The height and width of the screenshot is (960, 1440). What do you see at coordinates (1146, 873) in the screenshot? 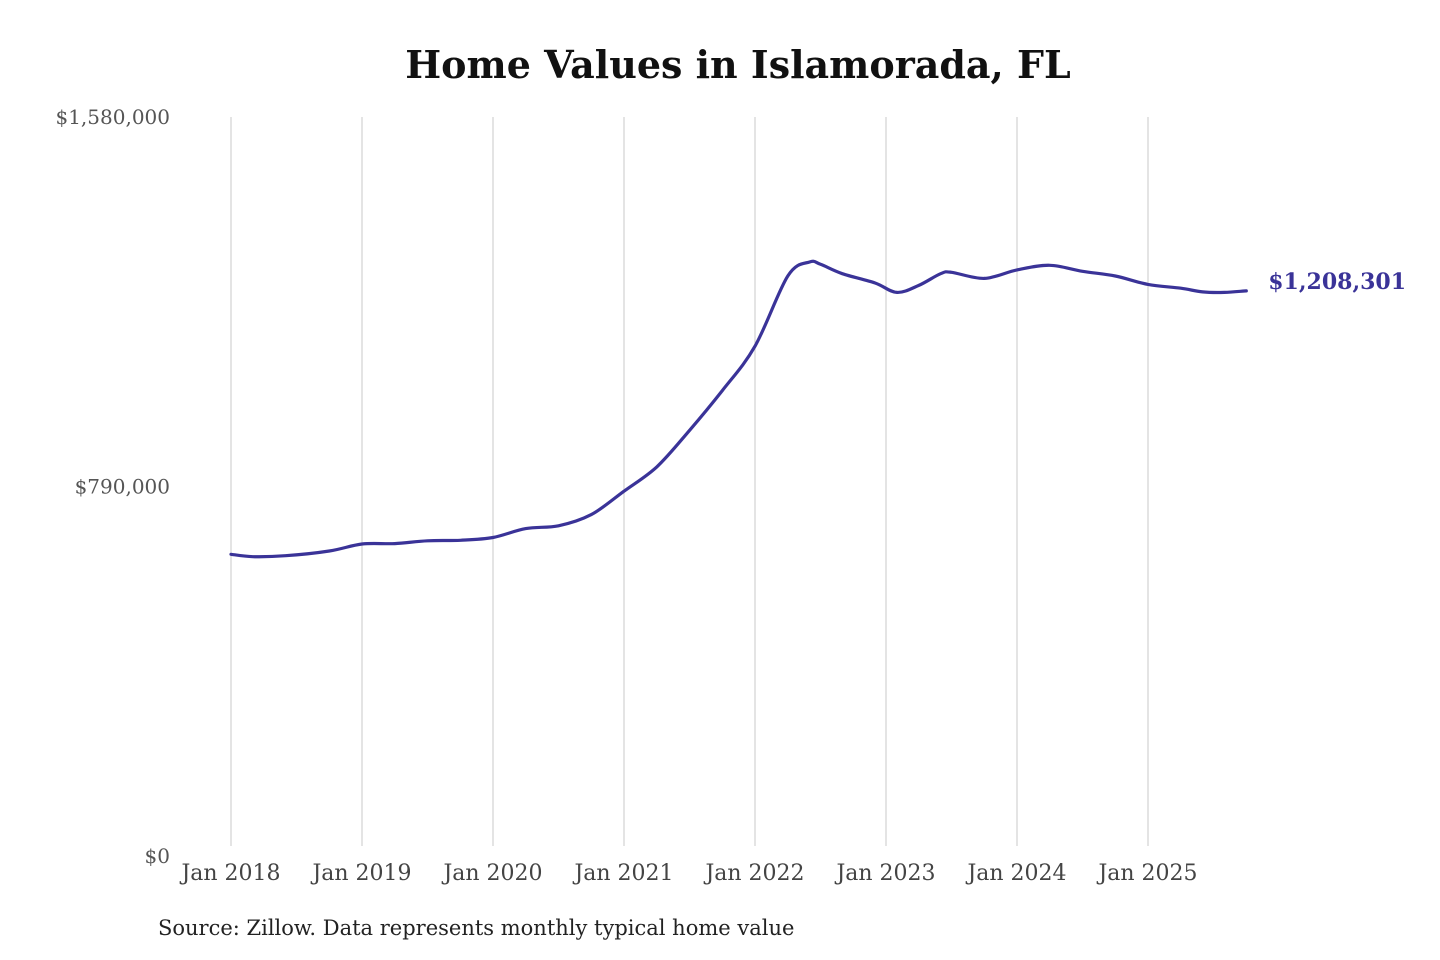
I see `x-tick-label: Jan 2025` at bounding box center [1146, 873].